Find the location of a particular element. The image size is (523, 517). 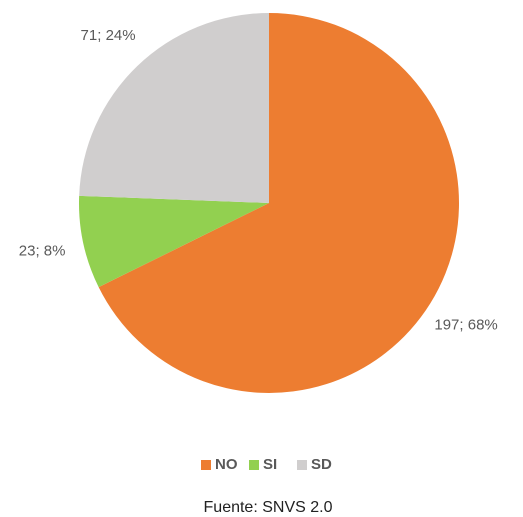

legend-label: SI is located at coordinates (270, 464).